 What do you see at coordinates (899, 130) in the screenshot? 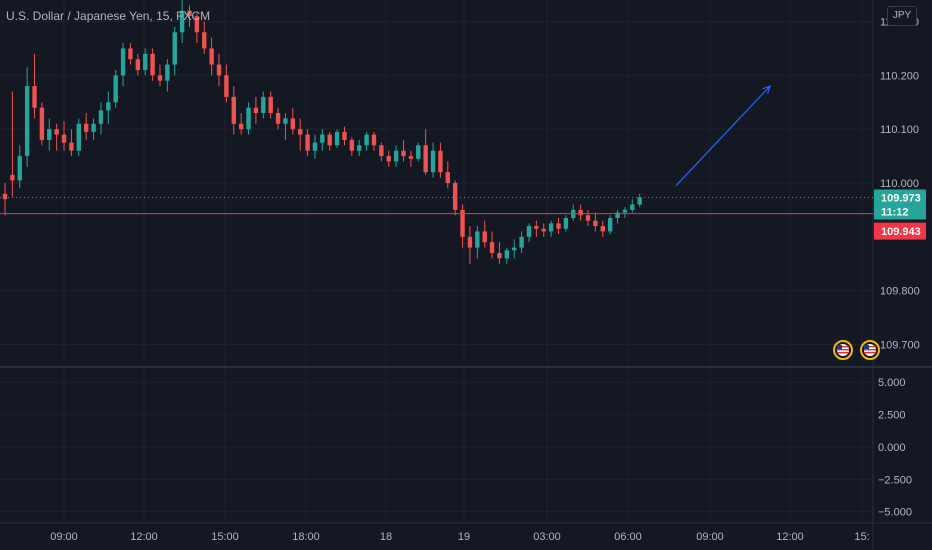
I see `price-axis-label: 110.100` at bounding box center [899, 130].